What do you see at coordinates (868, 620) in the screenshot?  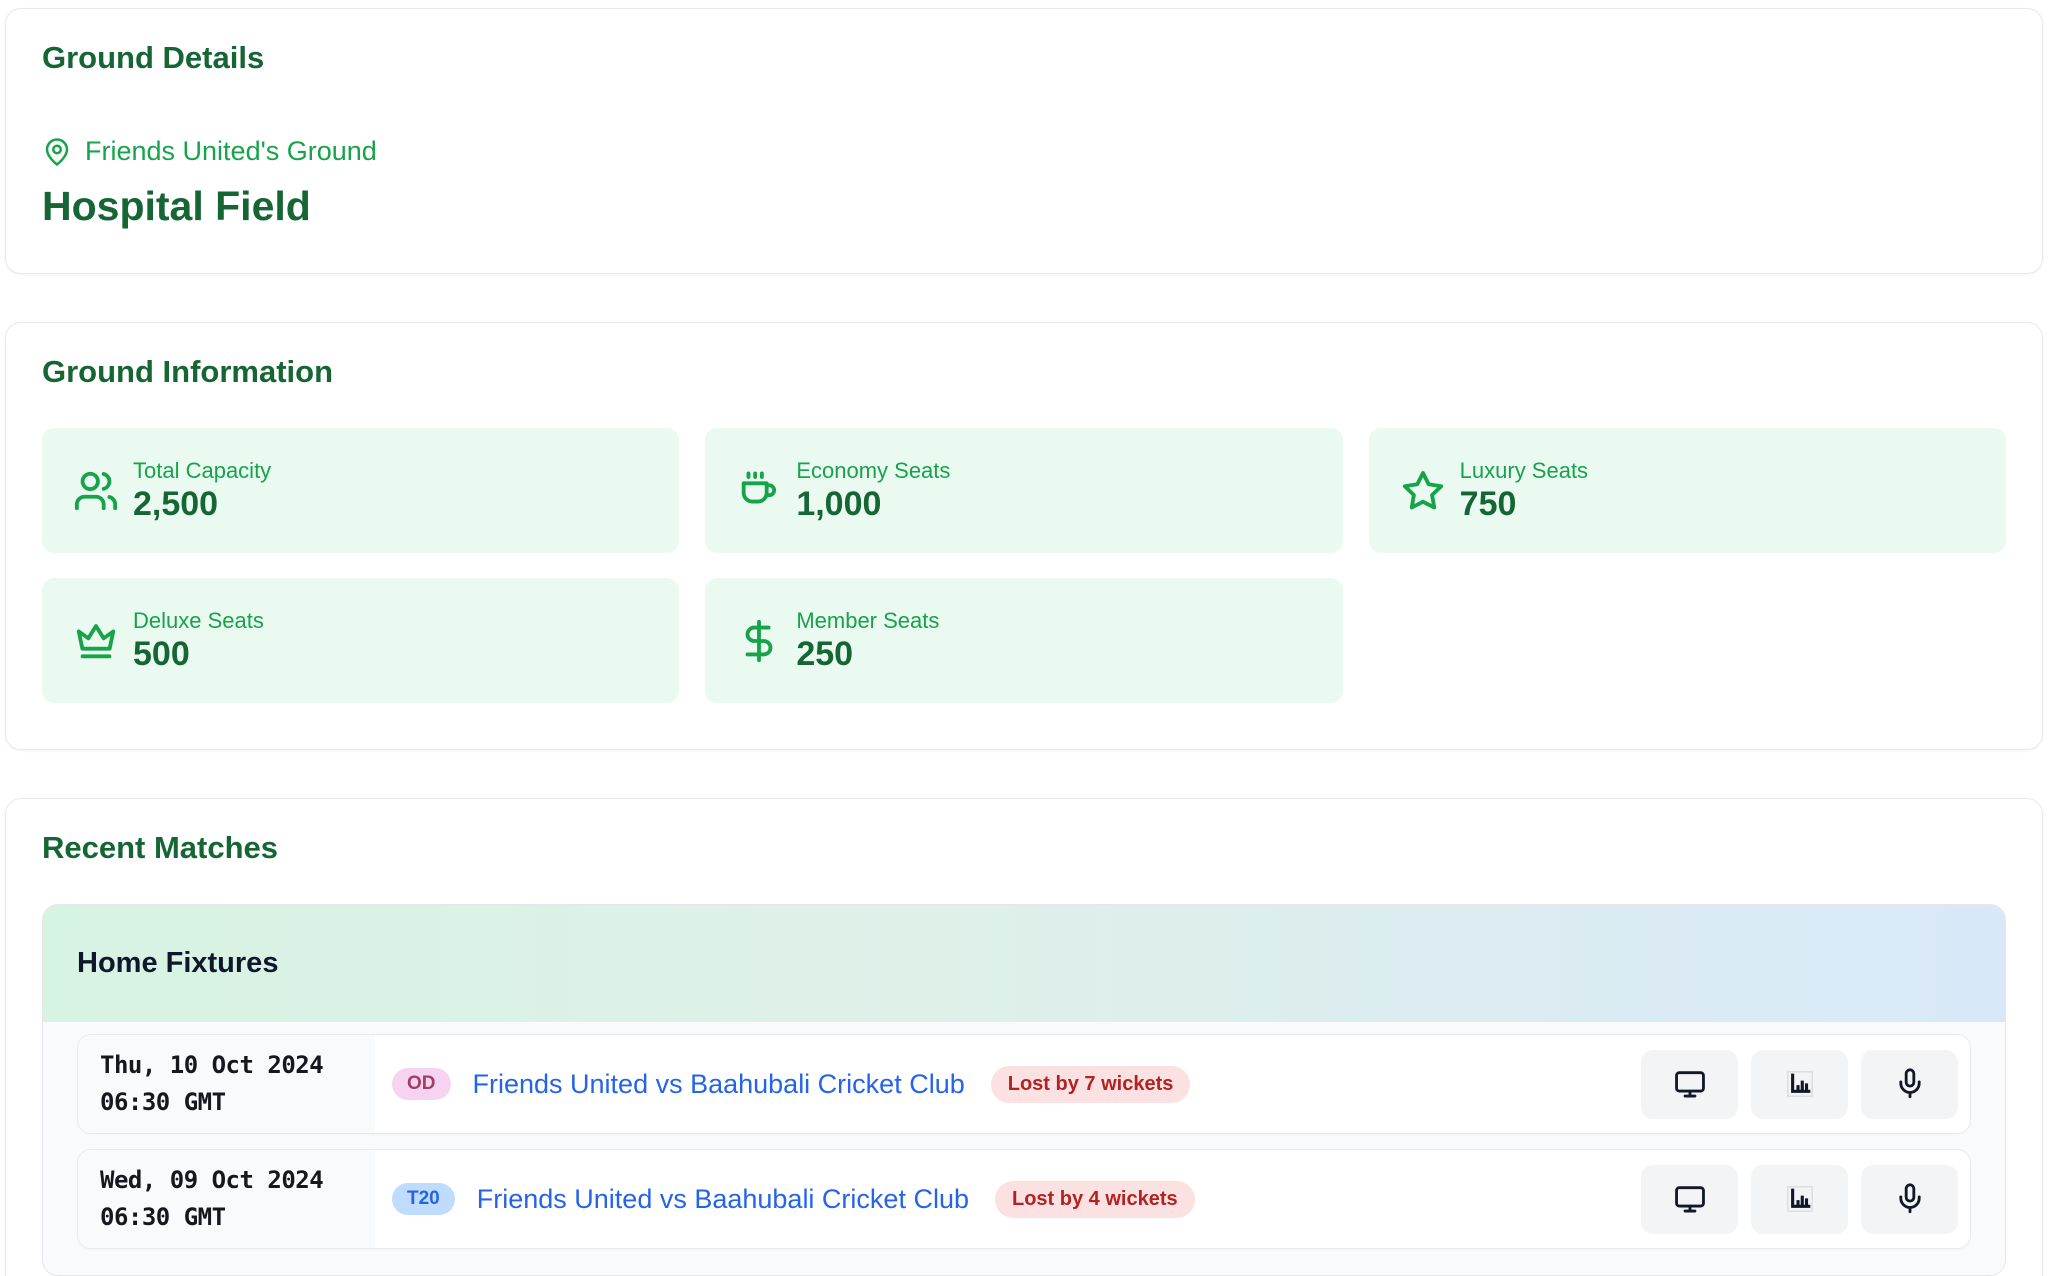 I see `stat-label: Member Seats` at bounding box center [868, 620].